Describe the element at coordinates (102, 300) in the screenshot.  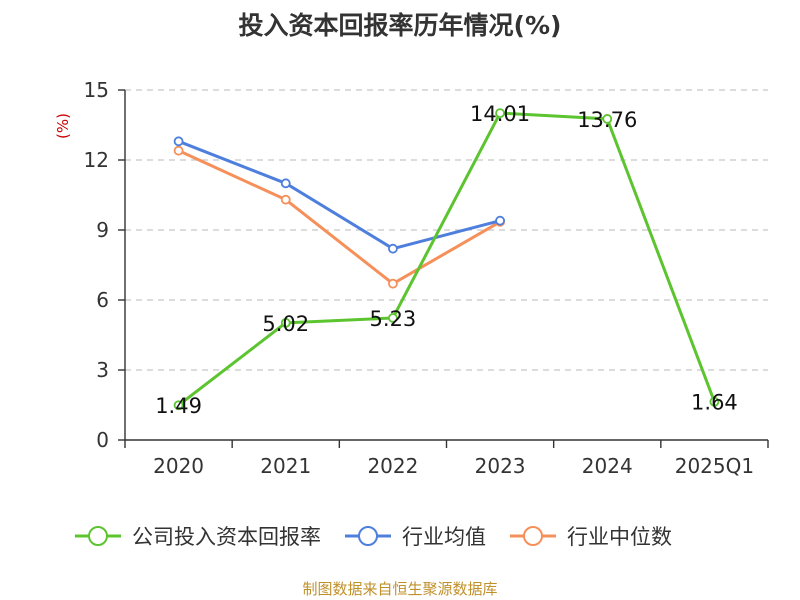
I see `y-tick-label: 6` at that location.